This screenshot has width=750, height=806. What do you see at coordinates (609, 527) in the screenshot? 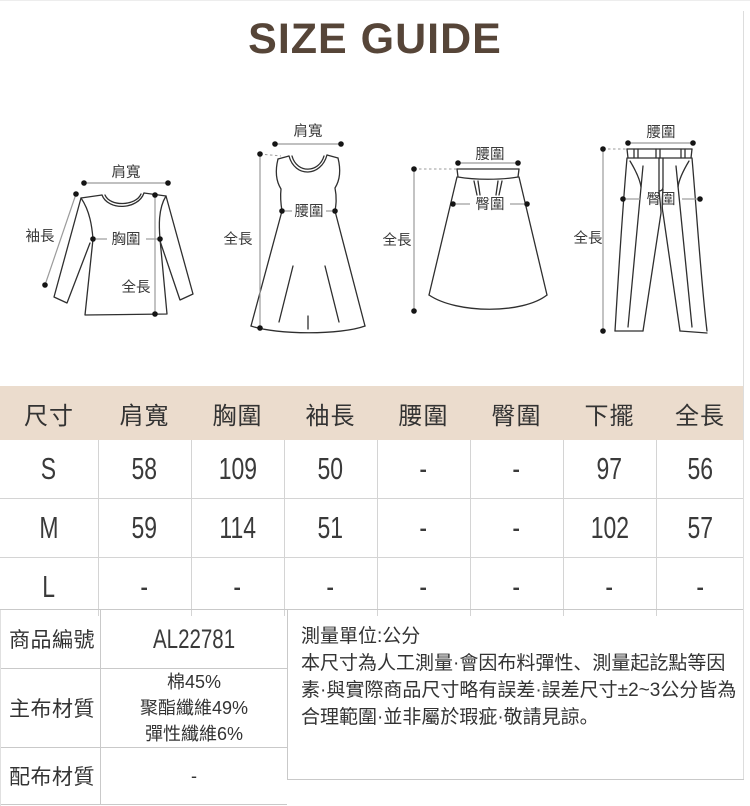
I see `cell-value: 102` at bounding box center [609, 527].